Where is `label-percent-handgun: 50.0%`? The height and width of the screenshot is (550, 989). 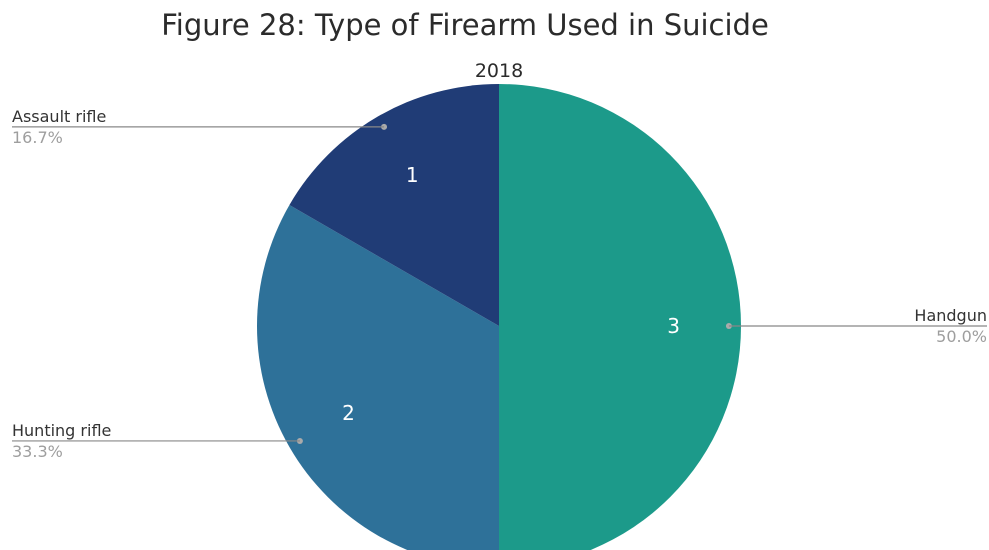 label-percent-handgun: 50.0% is located at coordinates (961, 336).